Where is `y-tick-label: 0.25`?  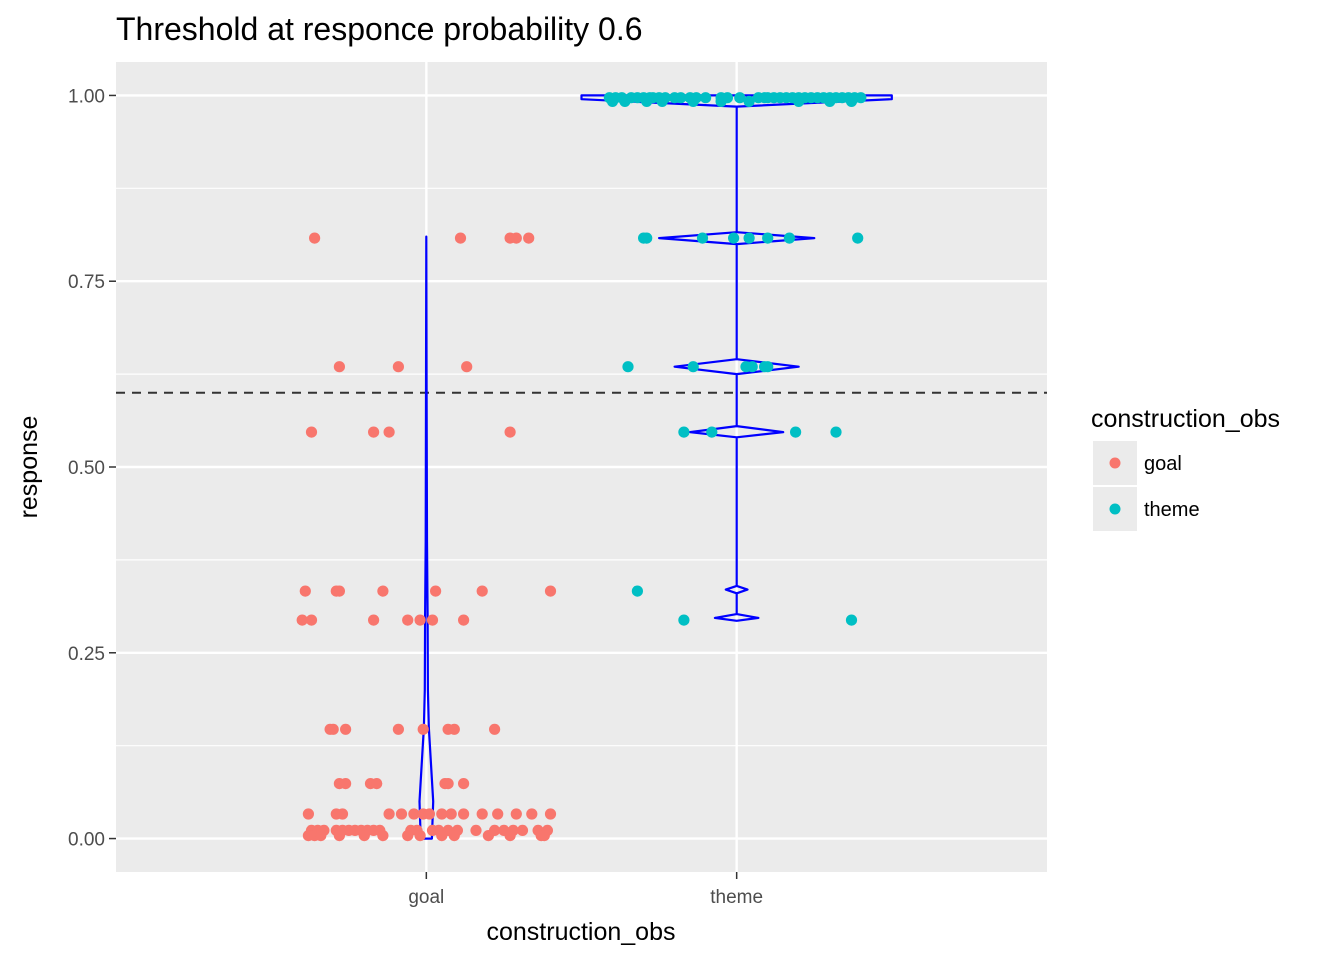 y-tick-label: 0.25 is located at coordinates (86, 654).